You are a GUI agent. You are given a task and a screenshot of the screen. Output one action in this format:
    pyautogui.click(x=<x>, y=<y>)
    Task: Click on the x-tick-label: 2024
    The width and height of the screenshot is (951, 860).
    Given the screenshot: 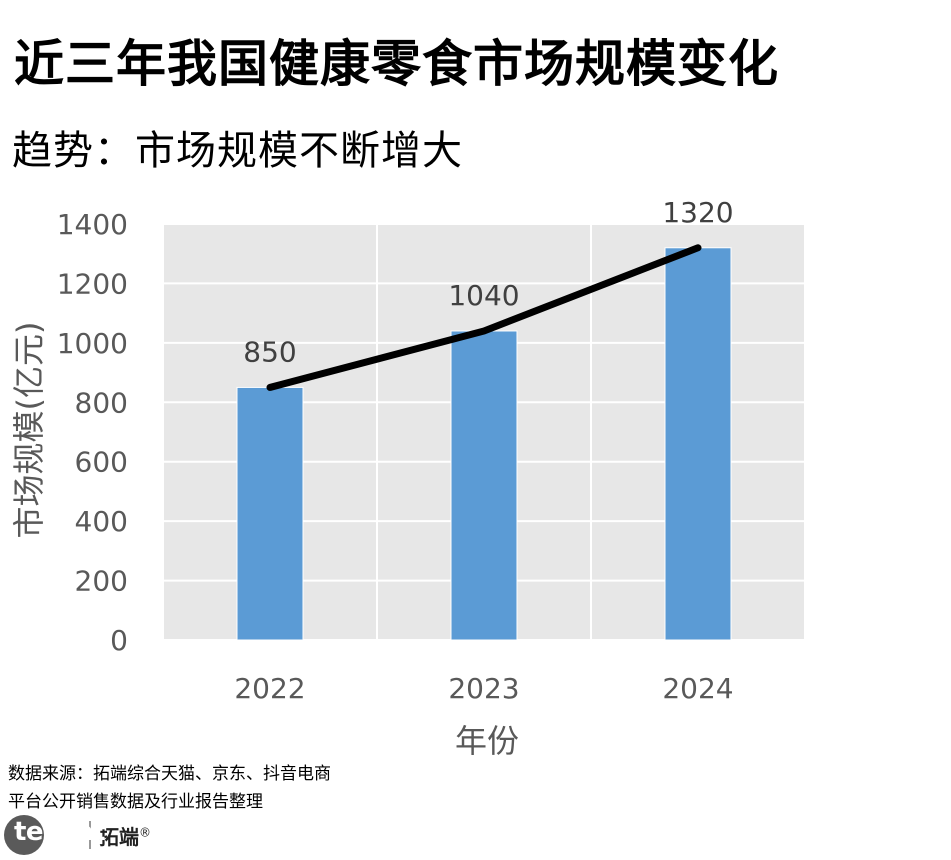 What is the action you would take?
    pyautogui.click(x=697, y=688)
    